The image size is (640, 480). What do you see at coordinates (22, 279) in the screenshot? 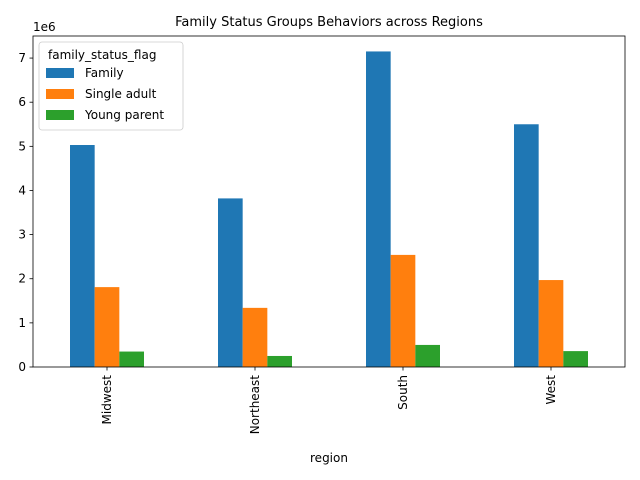
I see `y-tick-label: 2` at bounding box center [22, 279].